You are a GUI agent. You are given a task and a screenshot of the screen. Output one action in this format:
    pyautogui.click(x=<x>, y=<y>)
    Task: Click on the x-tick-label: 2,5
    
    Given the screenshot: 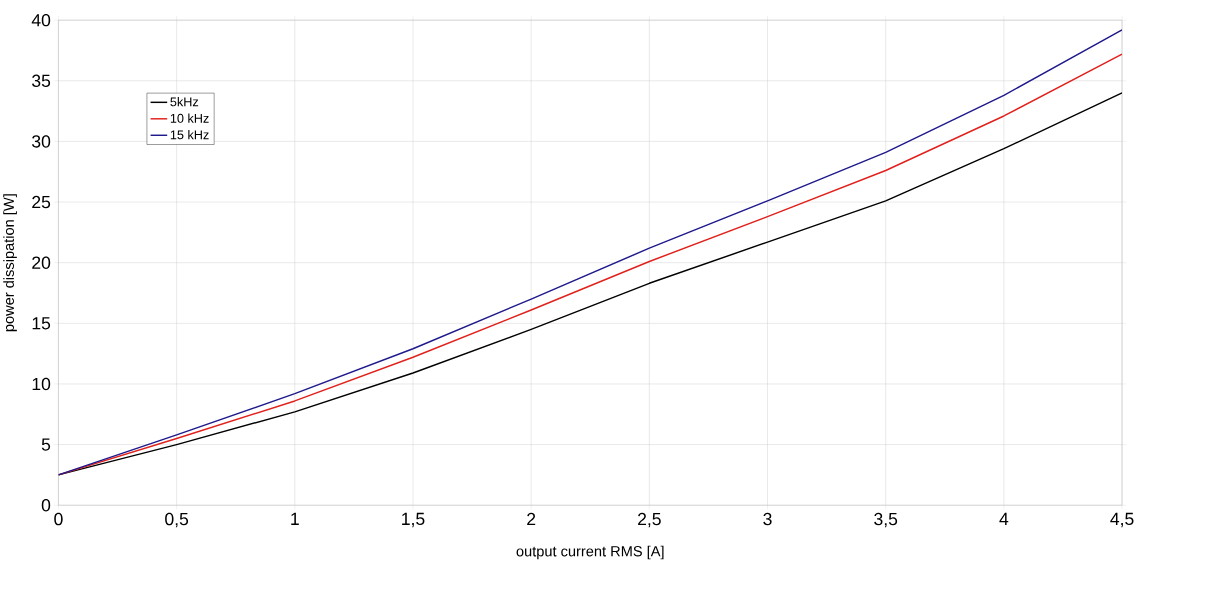 What is the action you would take?
    pyautogui.click(x=649, y=520)
    